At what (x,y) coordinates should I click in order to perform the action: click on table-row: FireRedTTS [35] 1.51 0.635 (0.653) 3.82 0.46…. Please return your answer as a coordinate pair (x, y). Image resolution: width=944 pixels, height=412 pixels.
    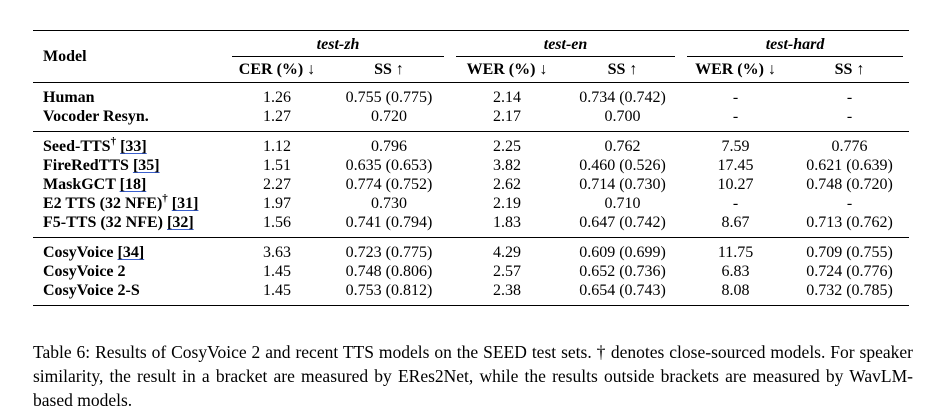
    Looking at the image, I should click on (471, 165).